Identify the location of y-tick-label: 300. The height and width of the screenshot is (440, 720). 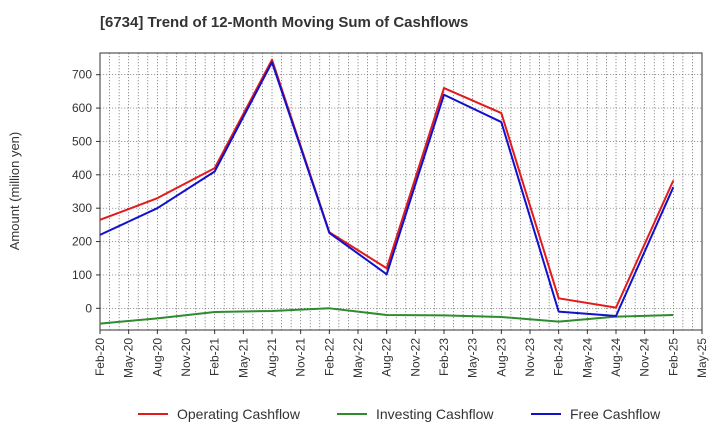
(82, 208).